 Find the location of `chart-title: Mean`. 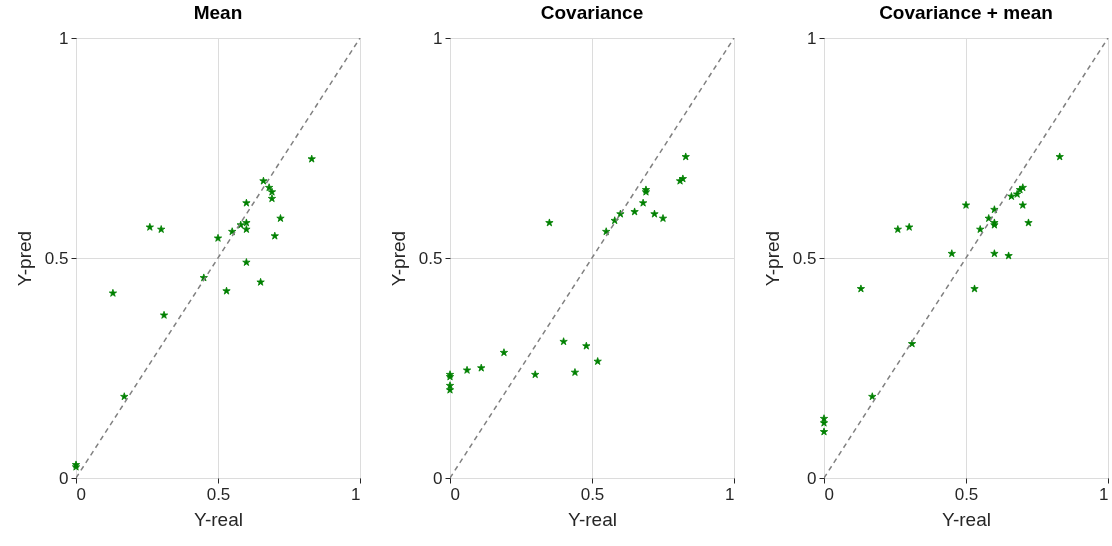

chart-title: Mean is located at coordinates (218, 12).